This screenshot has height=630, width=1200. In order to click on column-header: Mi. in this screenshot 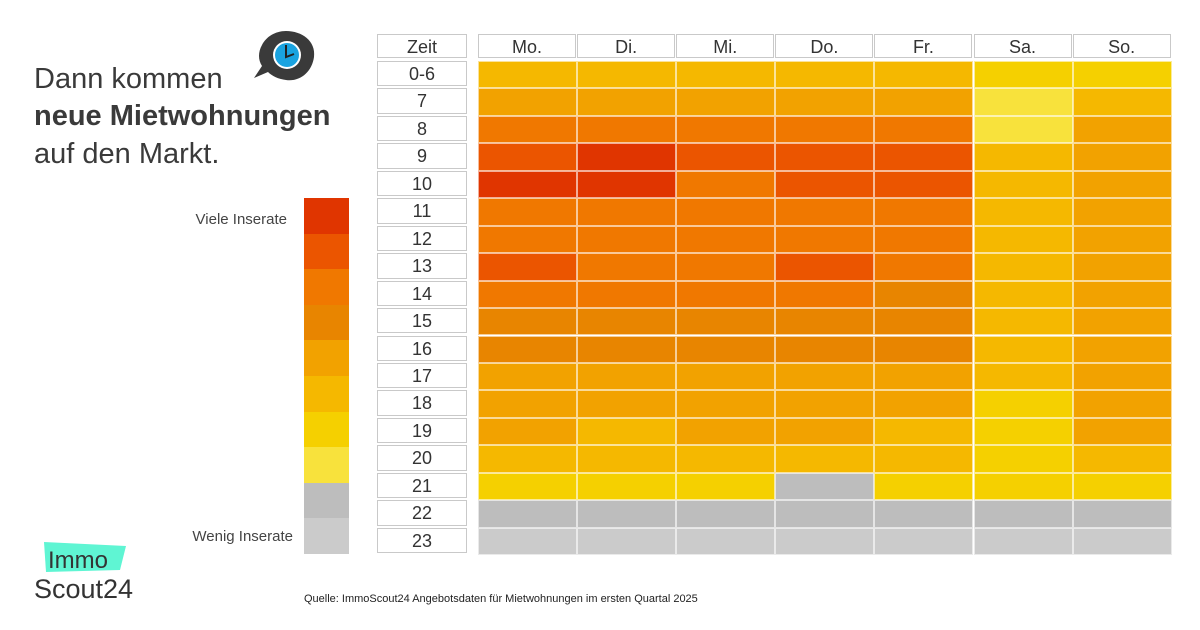, I will do `click(725, 46)`.